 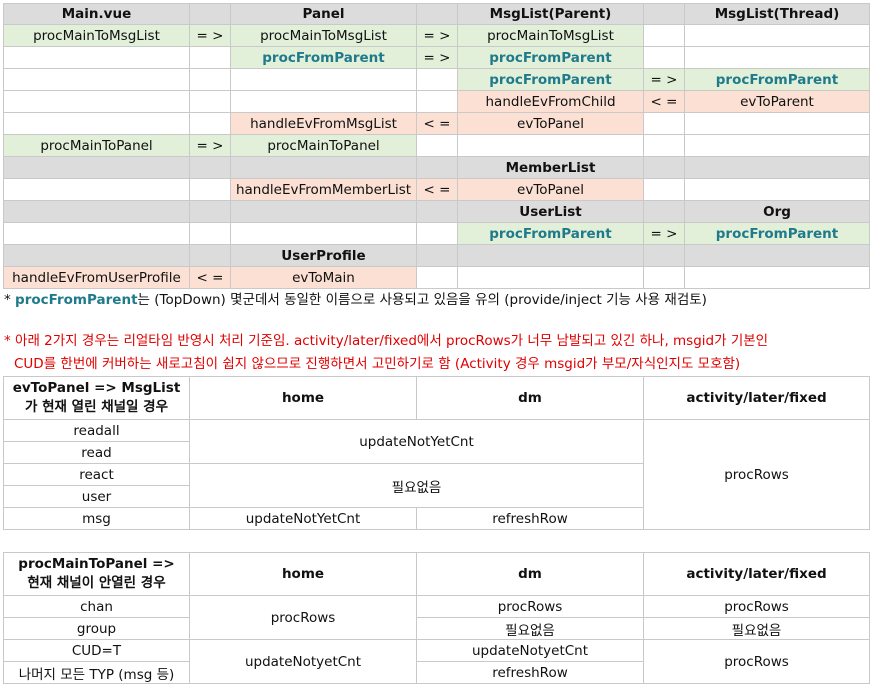 What do you see at coordinates (303, 618) in the screenshot?
I see `table2-home-top: procRows` at bounding box center [303, 618].